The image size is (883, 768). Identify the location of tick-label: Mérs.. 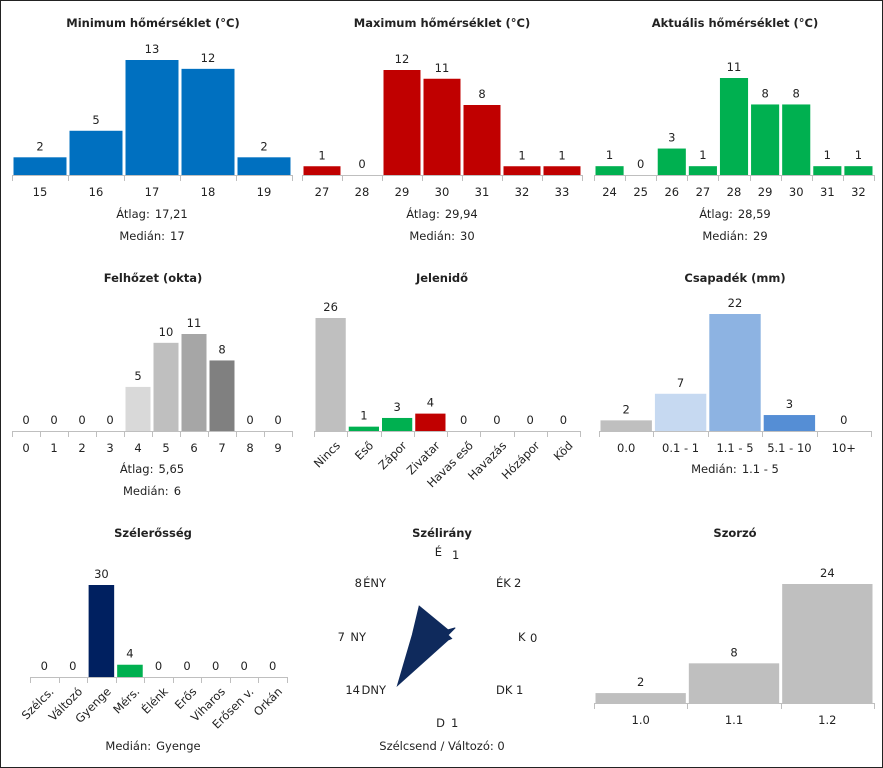
(126, 700).